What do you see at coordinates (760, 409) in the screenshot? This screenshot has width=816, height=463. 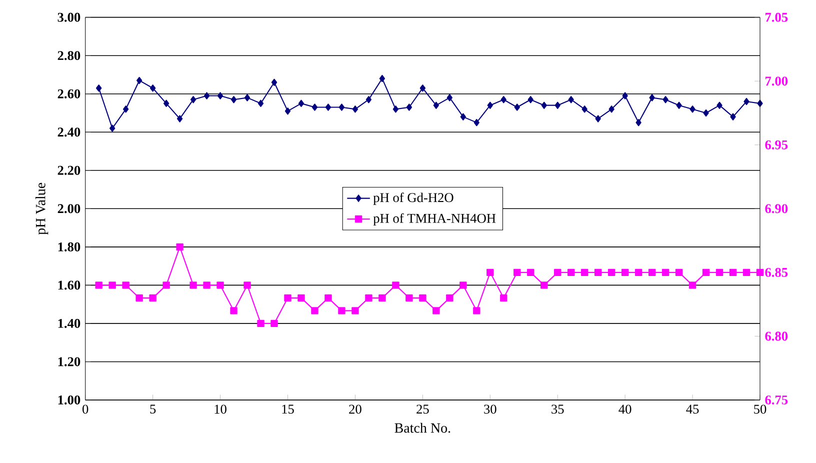 I see `x-tick-label: 50` at bounding box center [760, 409].